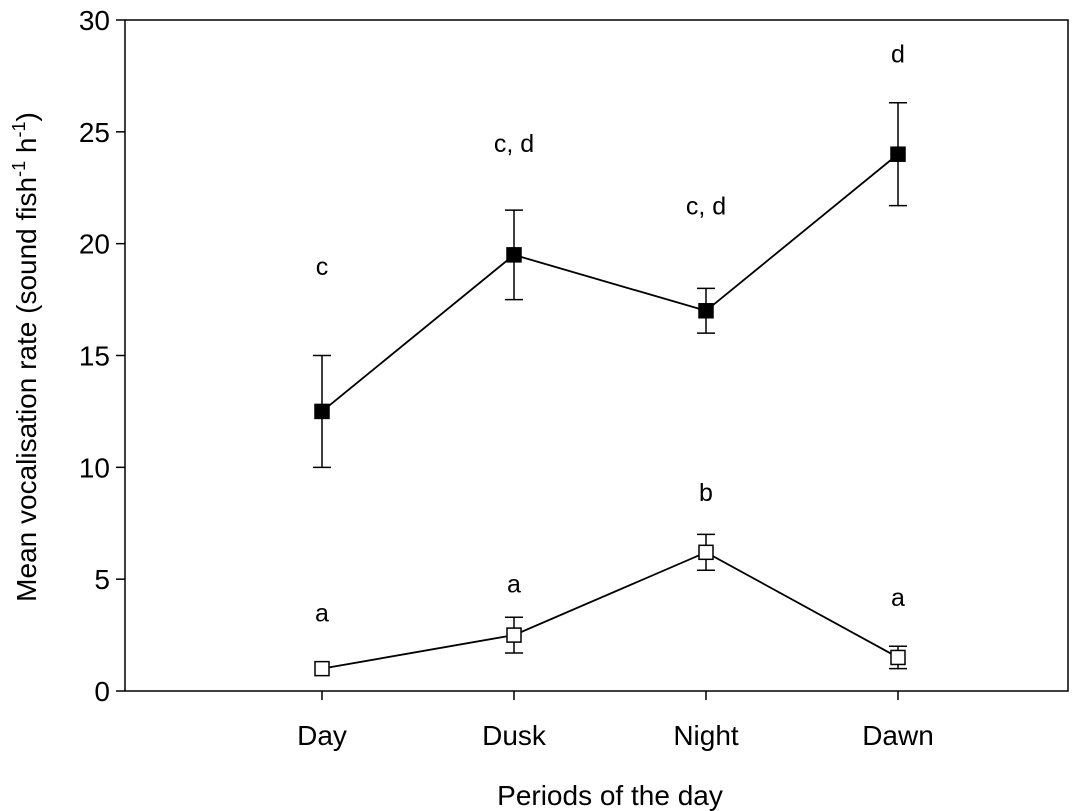  I want to click on y-axis-title-mid: h, so click(26, 149).